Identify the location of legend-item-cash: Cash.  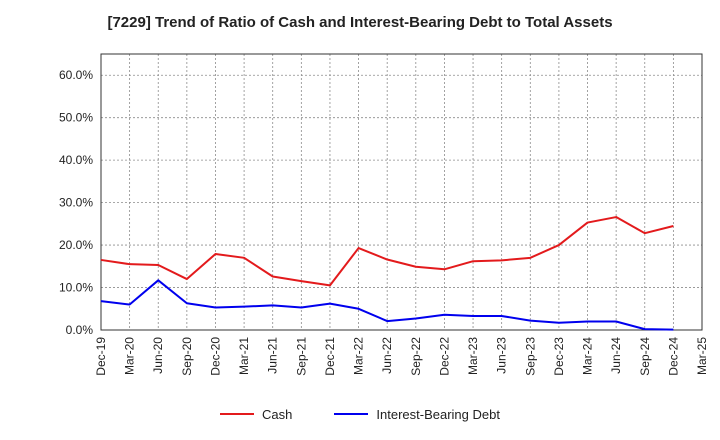
(256, 414).